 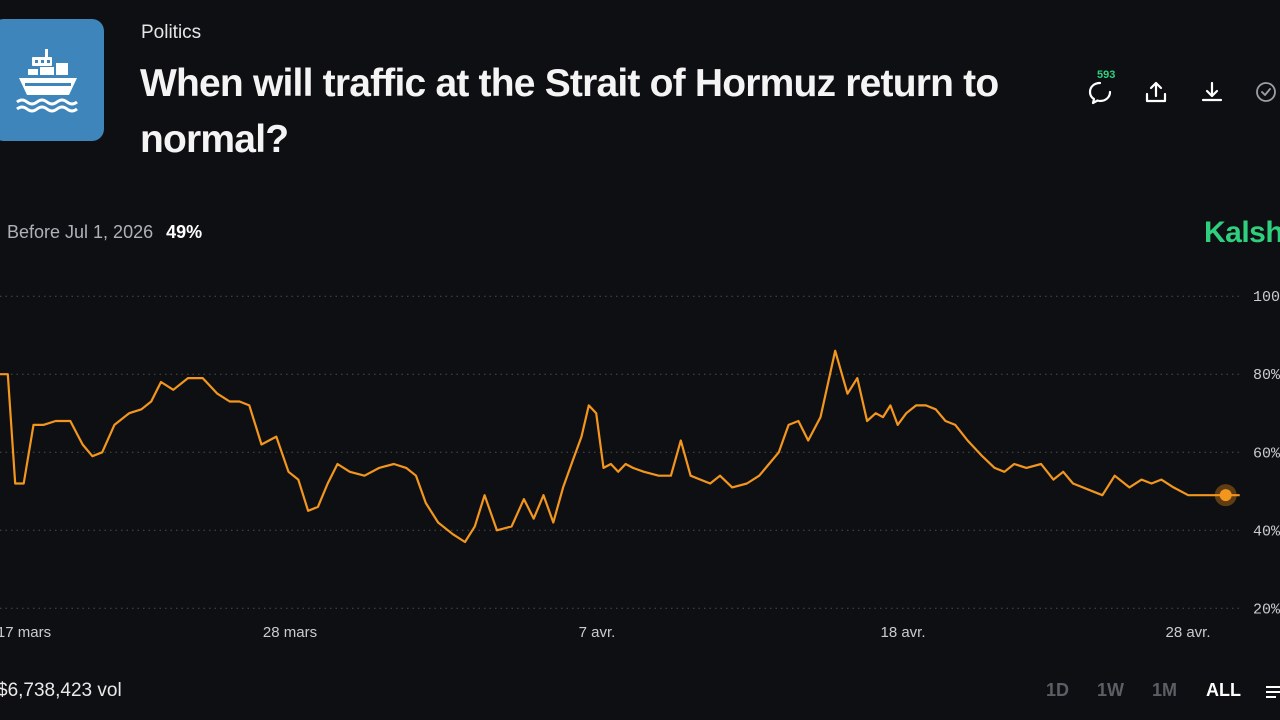 I want to click on x-tick-label: 28 mars, so click(x=290, y=632).